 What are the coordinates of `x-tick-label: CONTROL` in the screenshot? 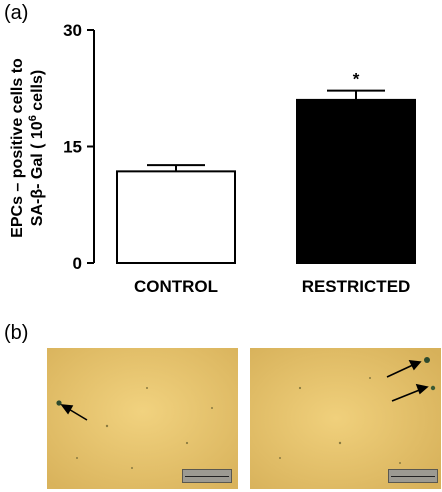 It's located at (176, 286).